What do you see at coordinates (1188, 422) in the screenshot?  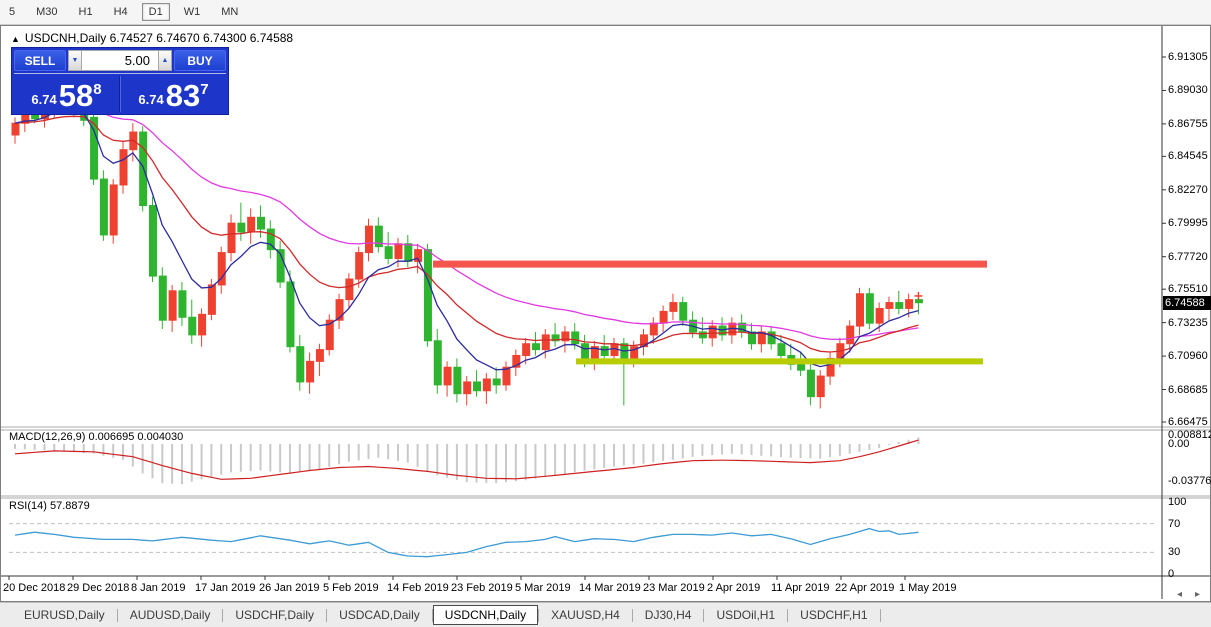 I see `price-axis-label: 6.66475` at bounding box center [1188, 422].